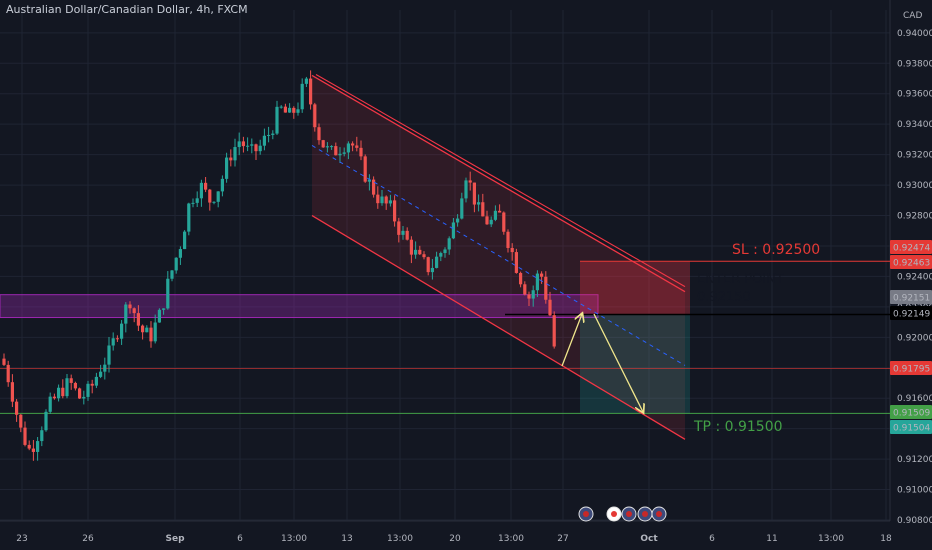  What do you see at coordinates (771, 539) in the screenshot?
I see `time-tick-label: 11` at bounding box center [771, 539].